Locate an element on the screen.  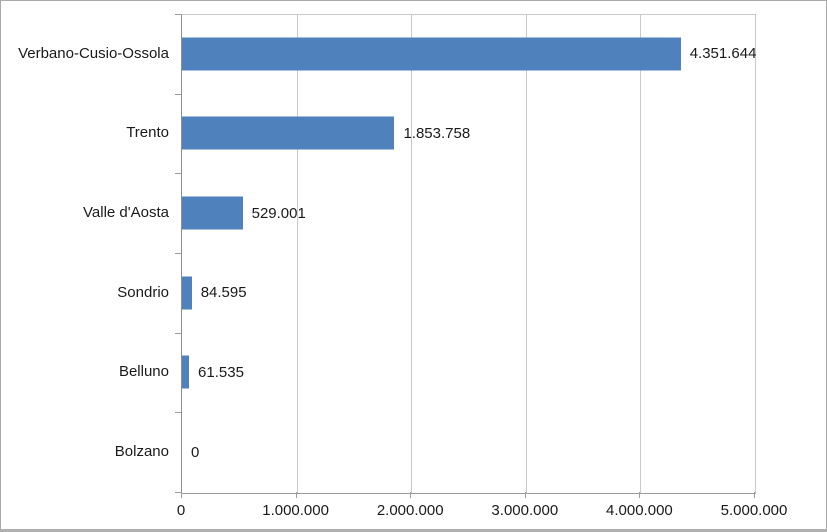
x-axis-tick-label: 2.000.000 is located at coordinates (410, 510).